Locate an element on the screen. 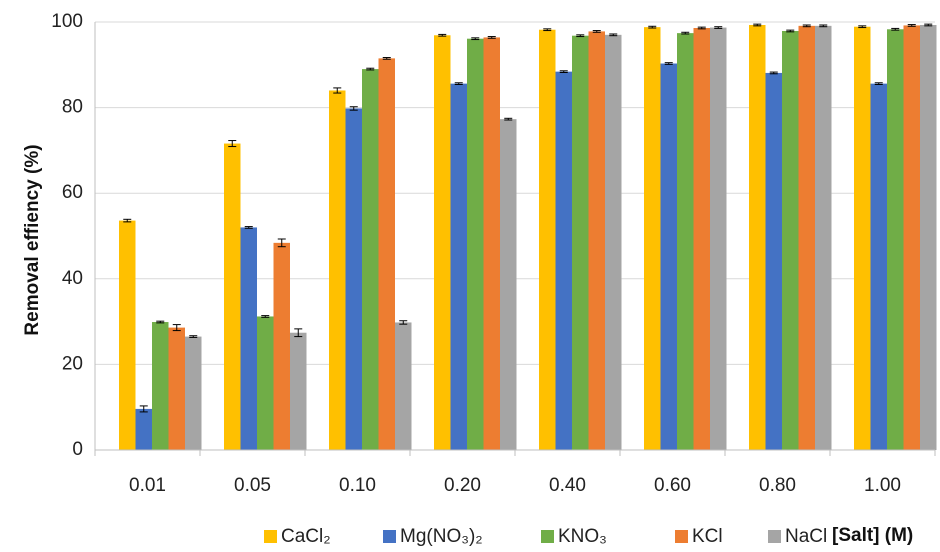 This screenshot has height=552, width=940. y-tick-label: 100 is located at coordinates (67, 21).